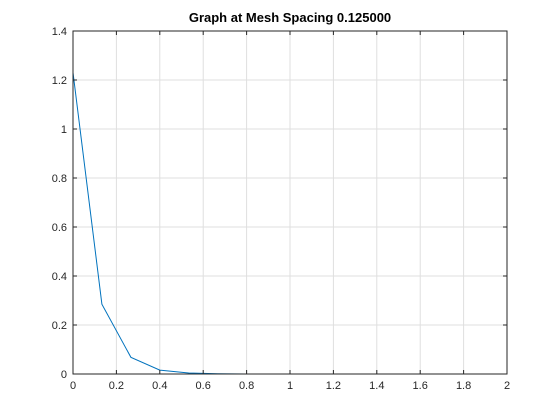 This screenshot has width=560, height=420. I want to click on y-tick-label: 0.6, so click(59, 228).